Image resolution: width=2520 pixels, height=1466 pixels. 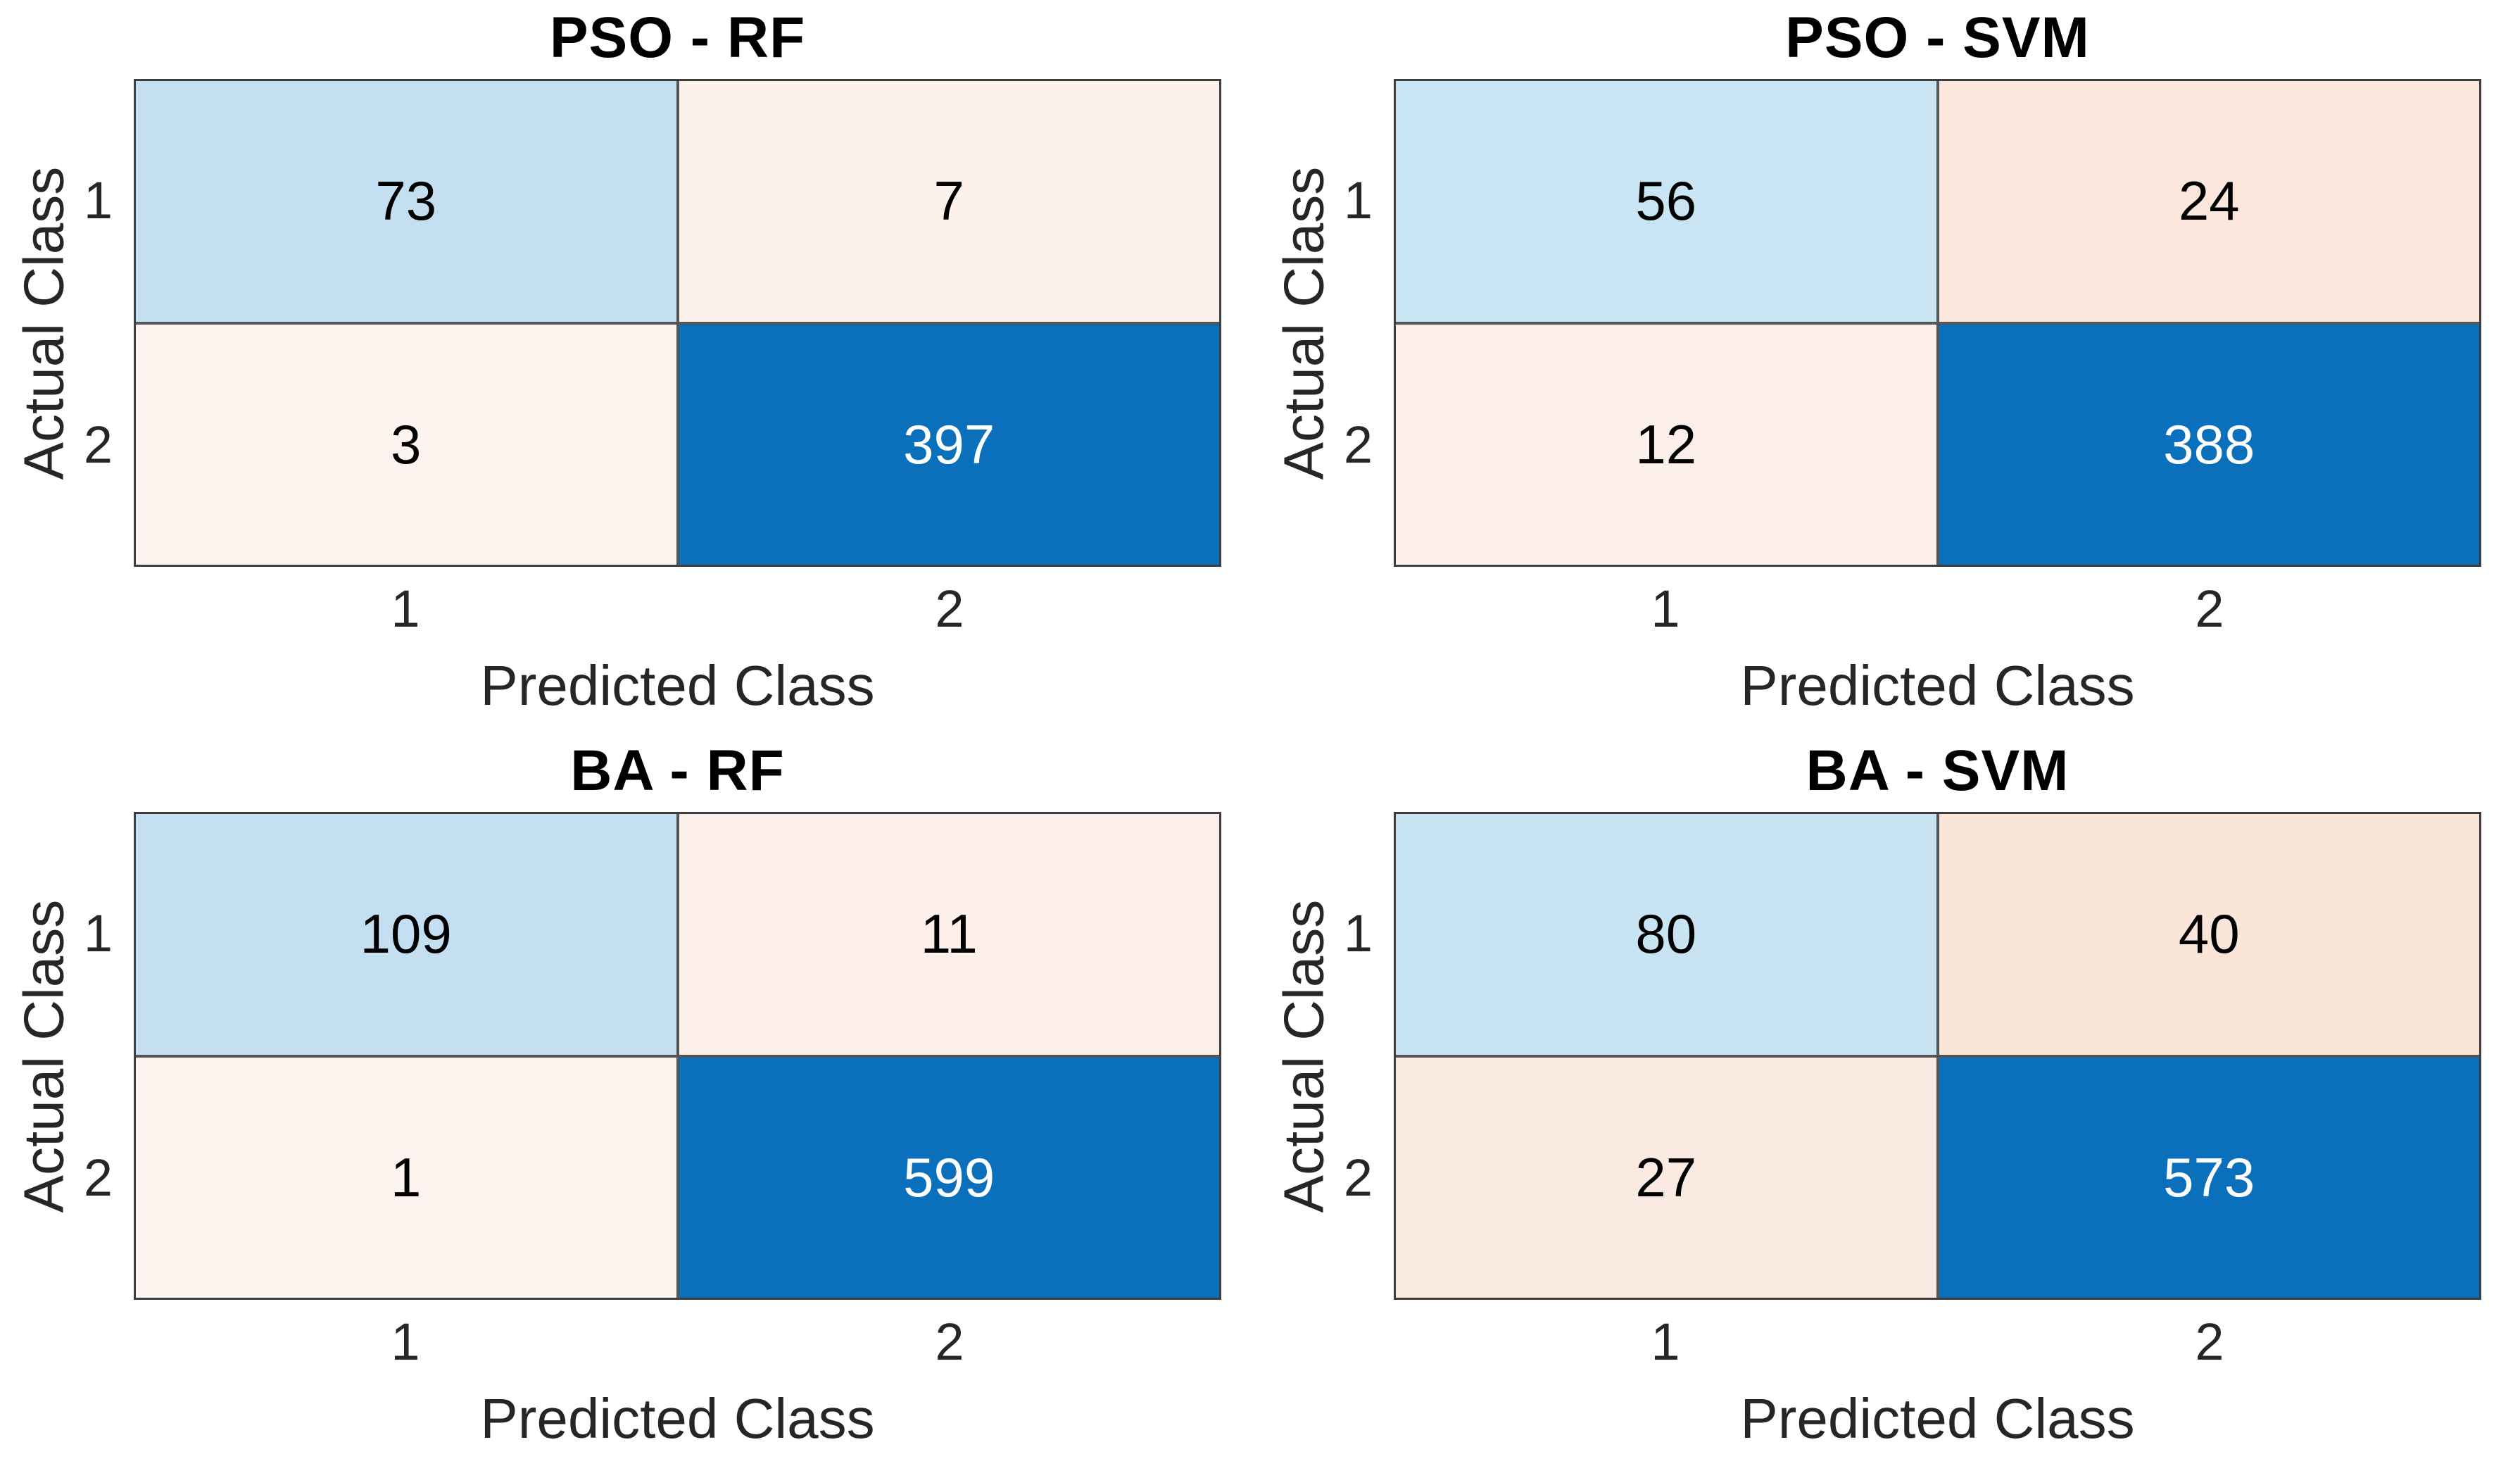 I want to click on matrix-plot-area: 73 7 3 397, so click(x=678, y=323).